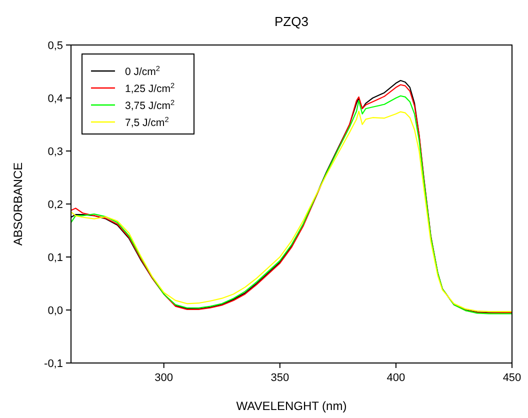  What do you see at coordinates (512, 378) in the screenshot?
I see `x-tick-label: 450` at bounding box center [512, 378].